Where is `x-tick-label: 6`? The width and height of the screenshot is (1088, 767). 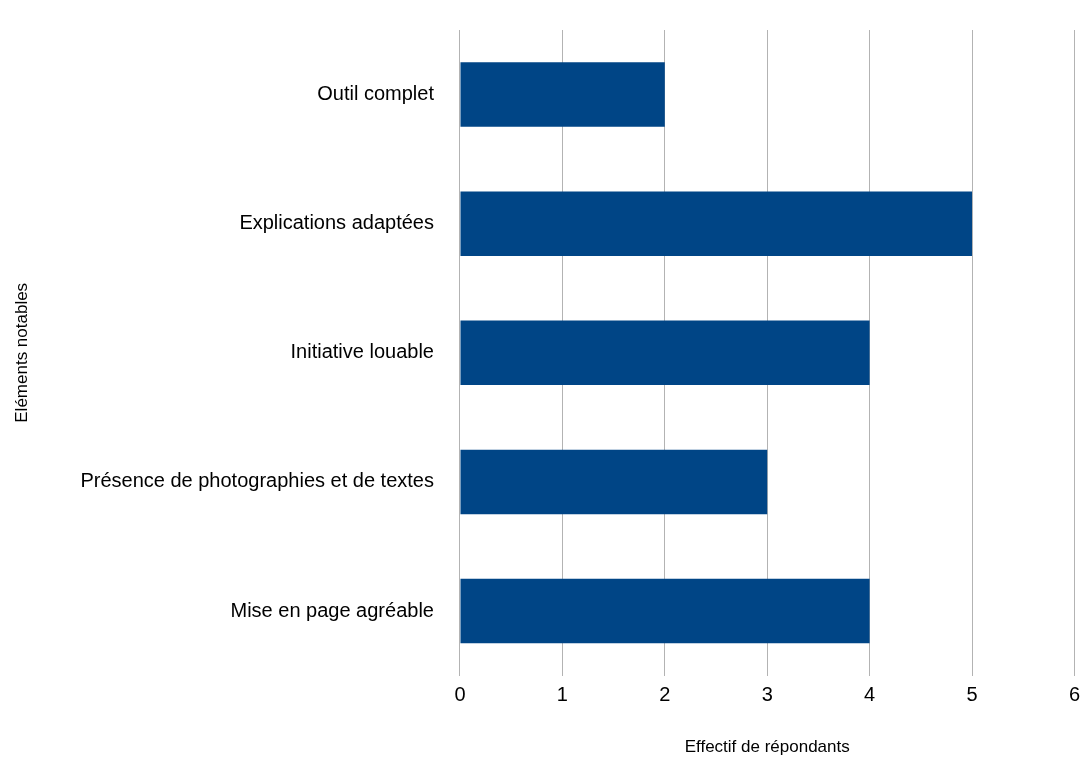
x-tick-label: 6 is located at coordinates (1074, 694).